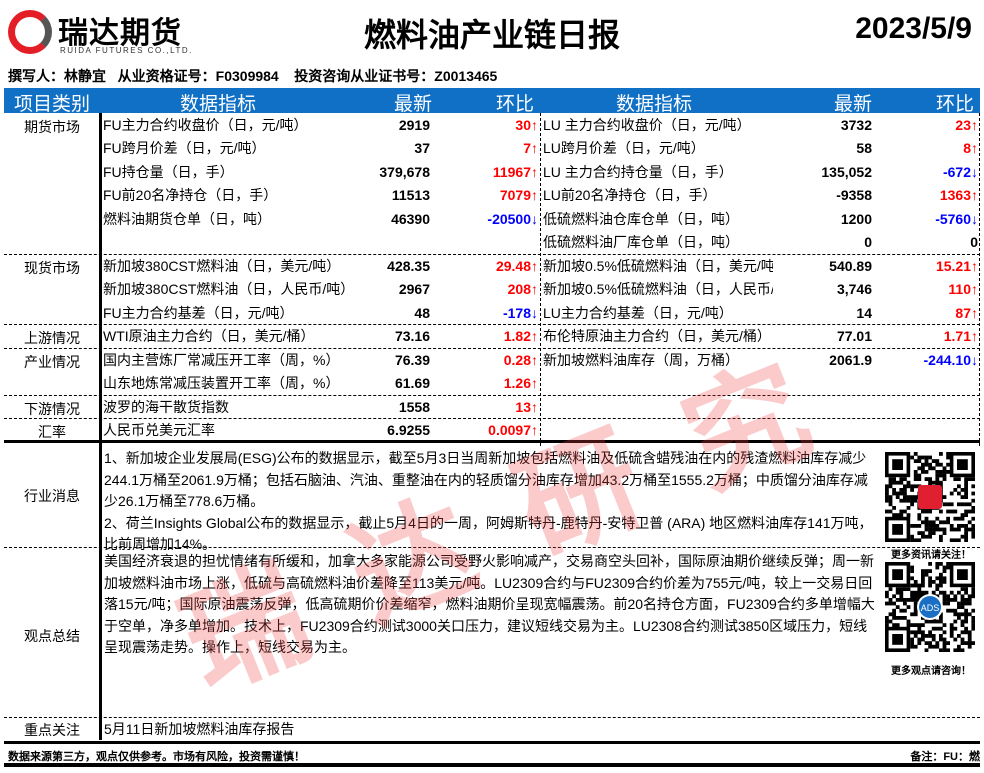 The height and width of the screenshot is (773, 984). What do you see at coordinates (520, 359) in the screenshot?
I see `indicator-change: 0.28↑` at bounding box center [520, 359].